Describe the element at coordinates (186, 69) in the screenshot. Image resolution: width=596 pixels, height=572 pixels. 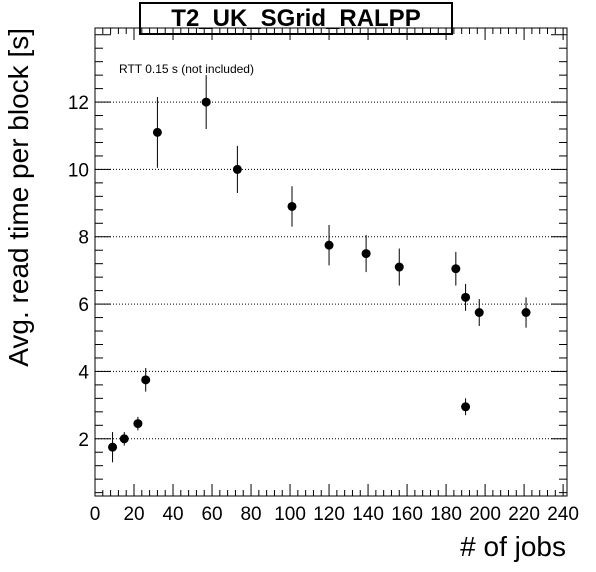
I see `rtt-annotation: RTT 0.15 s (not included)` at that location.